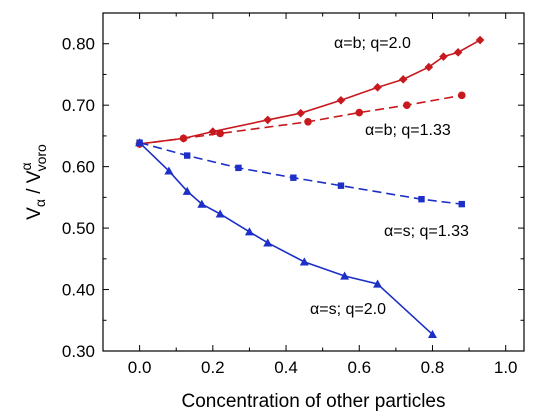 The height and width of the screenshot is (414, 538). I want to click on x-tick-label: 1.0, so click(506, 367).